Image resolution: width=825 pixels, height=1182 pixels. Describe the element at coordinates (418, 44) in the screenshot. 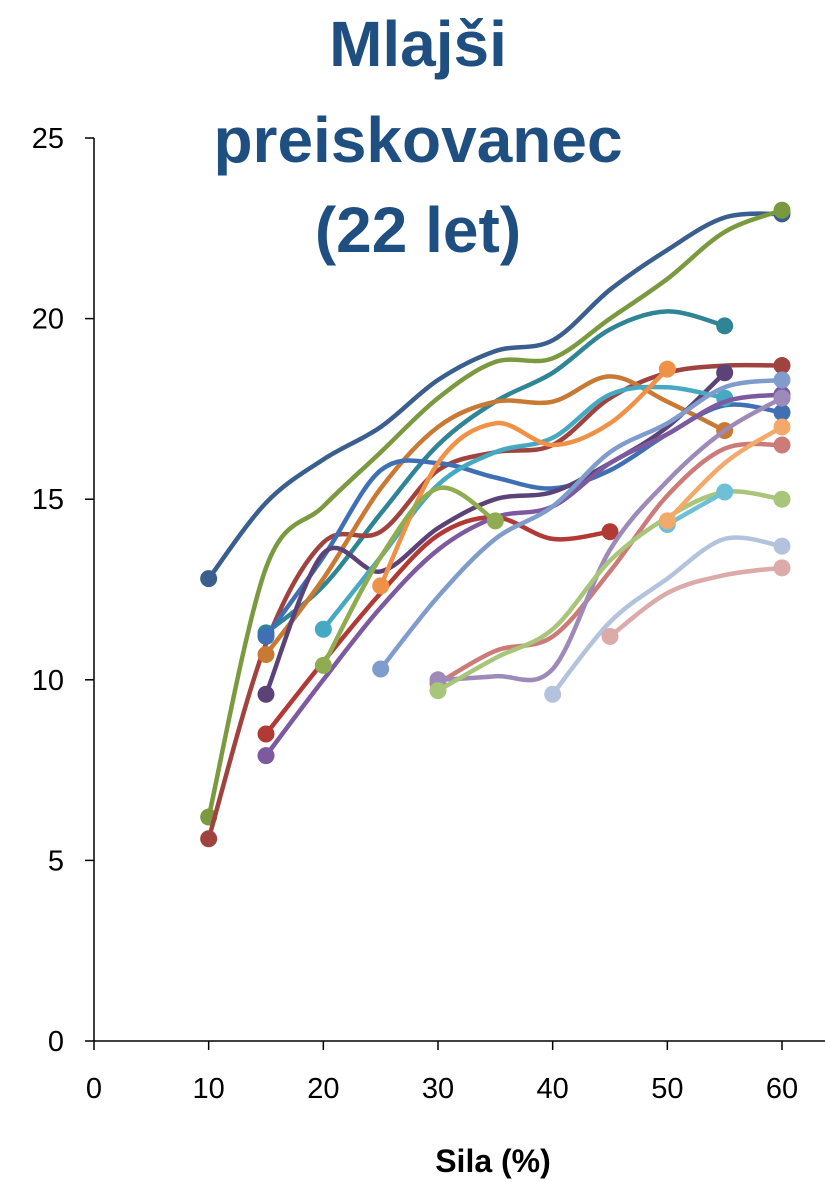

I see `chart-title-line: Mlajši` at that location.